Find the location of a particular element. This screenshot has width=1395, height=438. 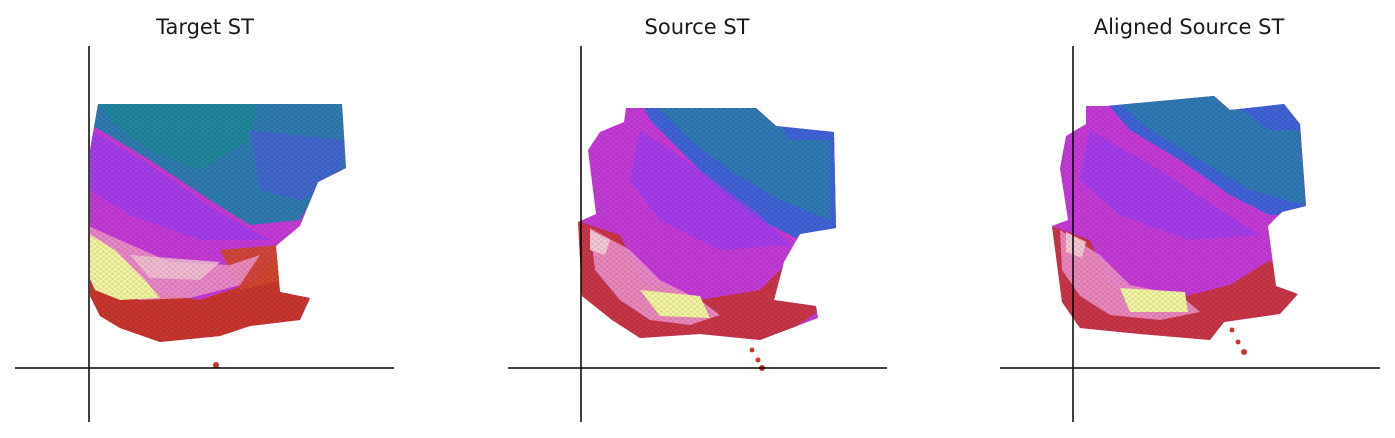

panel-title-target: Target ST is located at coordinates (204, 27).